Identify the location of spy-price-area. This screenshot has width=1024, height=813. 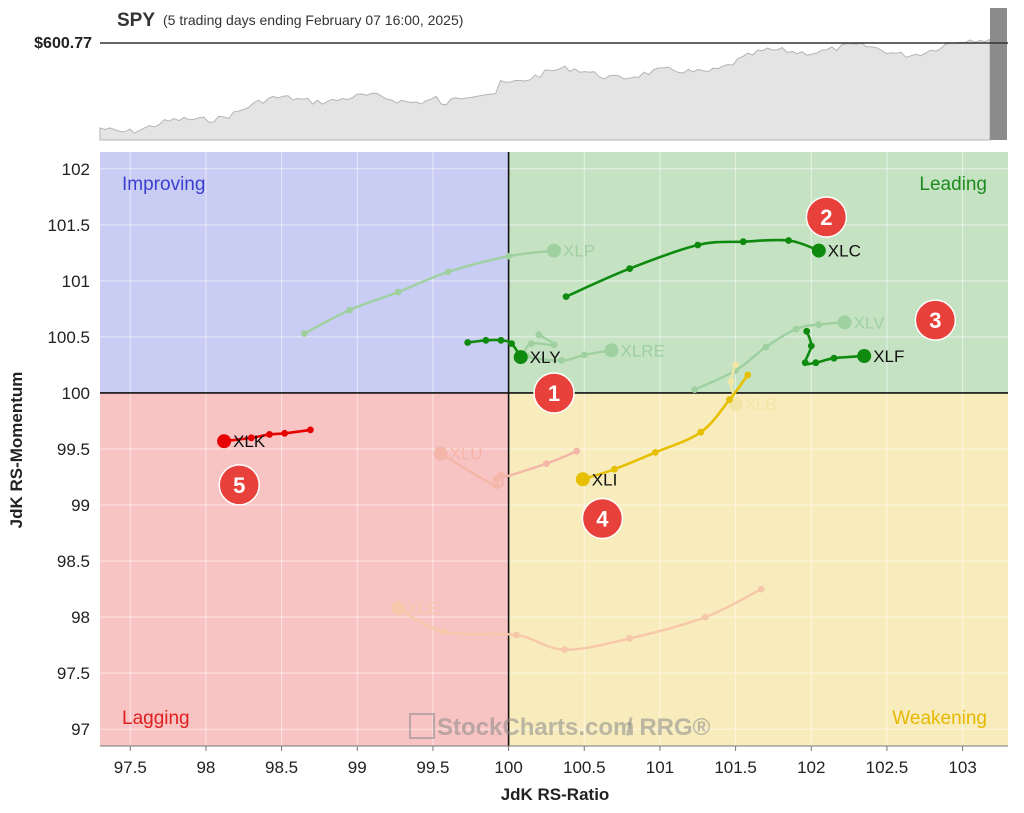
(545, 89).